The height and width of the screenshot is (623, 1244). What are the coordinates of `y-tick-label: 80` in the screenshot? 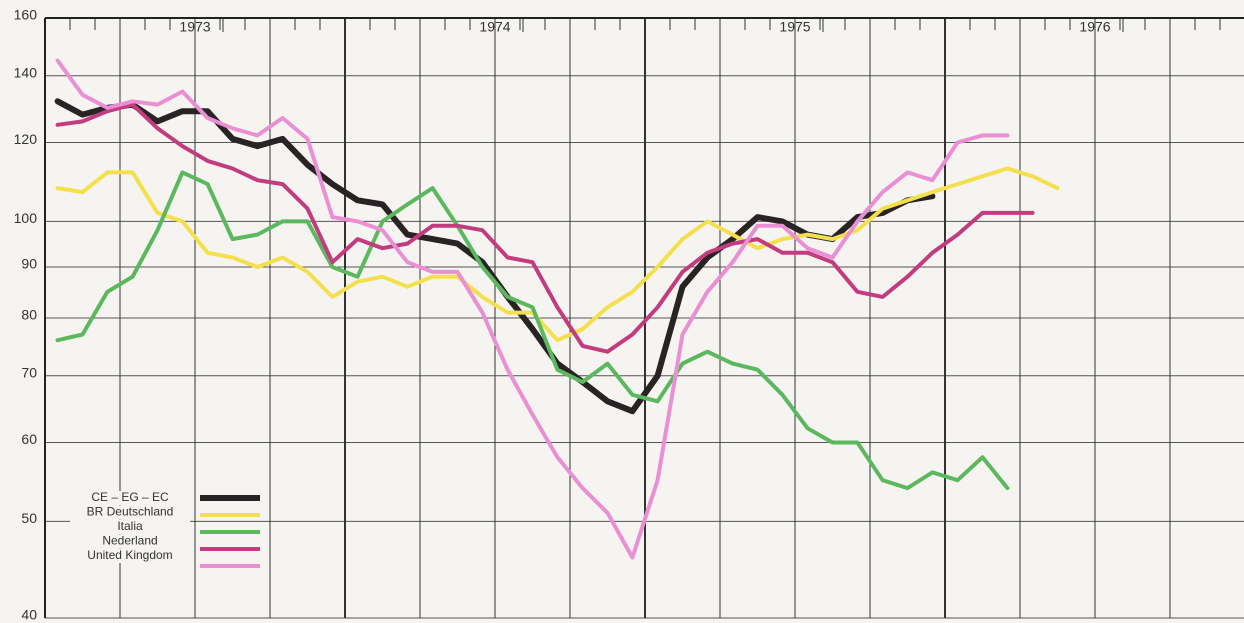 It's located at (29, 315).